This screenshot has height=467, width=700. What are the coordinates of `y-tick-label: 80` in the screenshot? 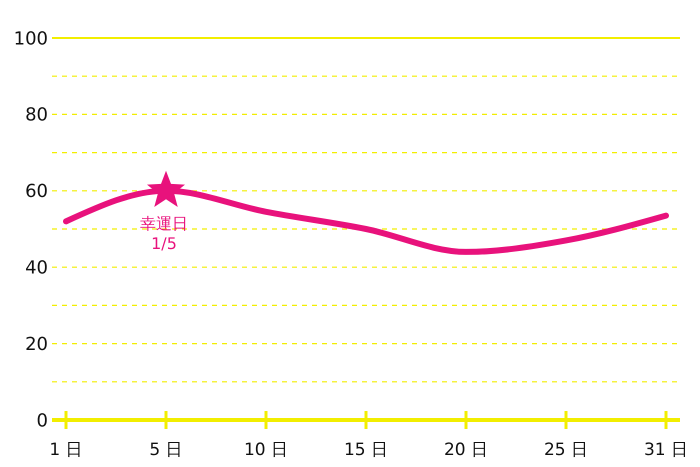 It's located at (36, 115).